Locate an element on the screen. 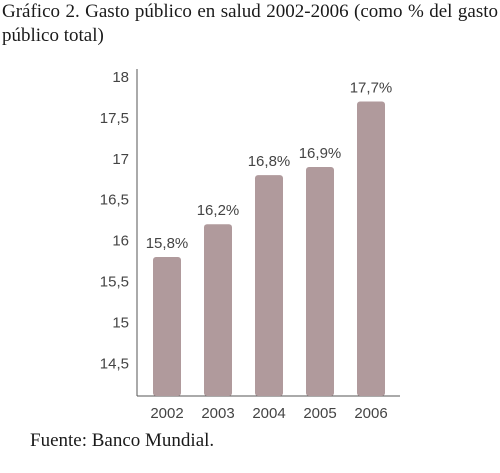 The height and width of the screenshot is (473, 500). y-tick-label: 17,5 is located at coordinates (114, 118).